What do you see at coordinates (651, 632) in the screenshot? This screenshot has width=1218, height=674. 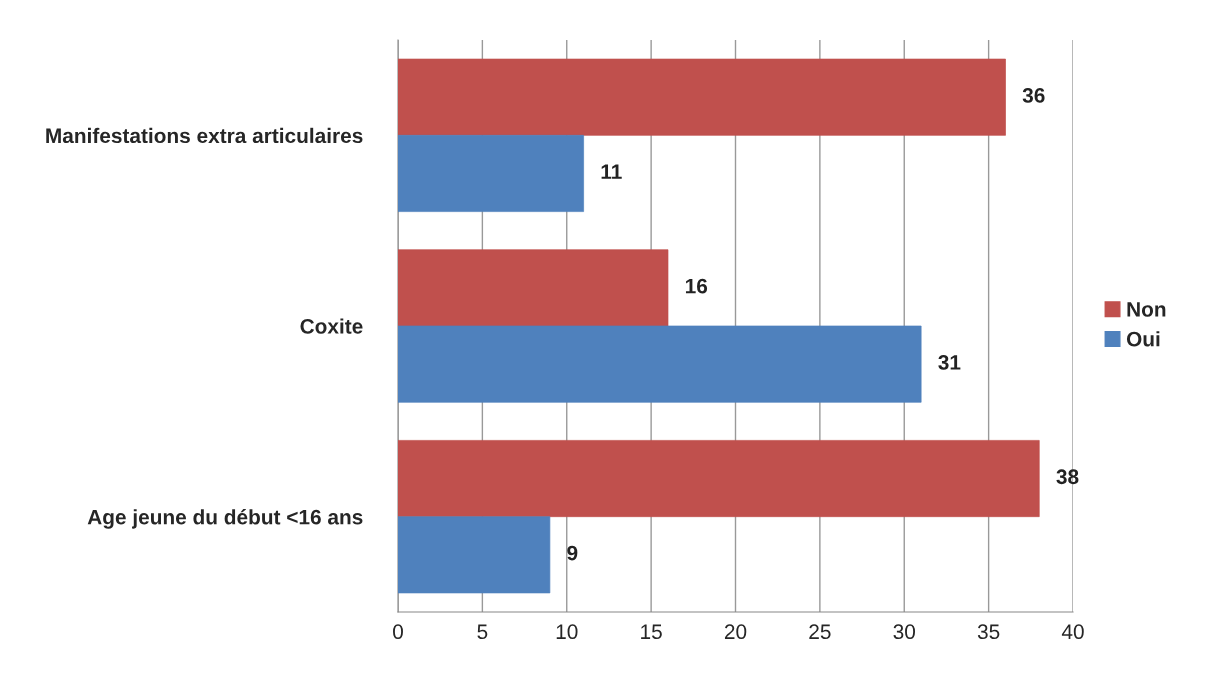 I see `x-tick-label: 15` at bounding box center [651, 632].